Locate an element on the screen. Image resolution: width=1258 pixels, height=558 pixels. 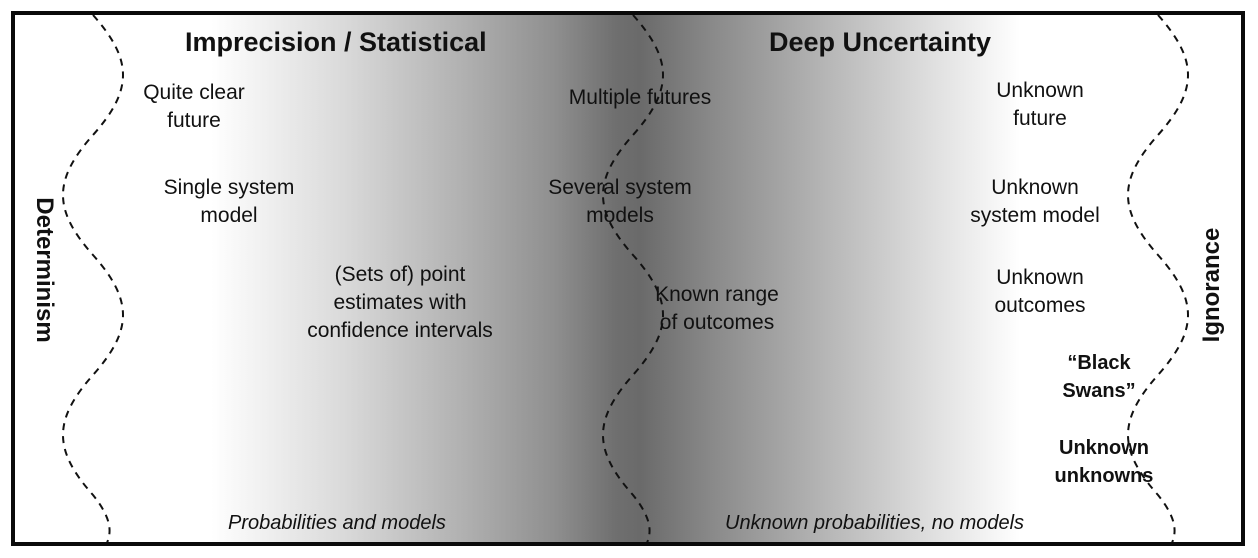
footer-probabilities-models: Probabilities and models is located at coordinates (337, 523).